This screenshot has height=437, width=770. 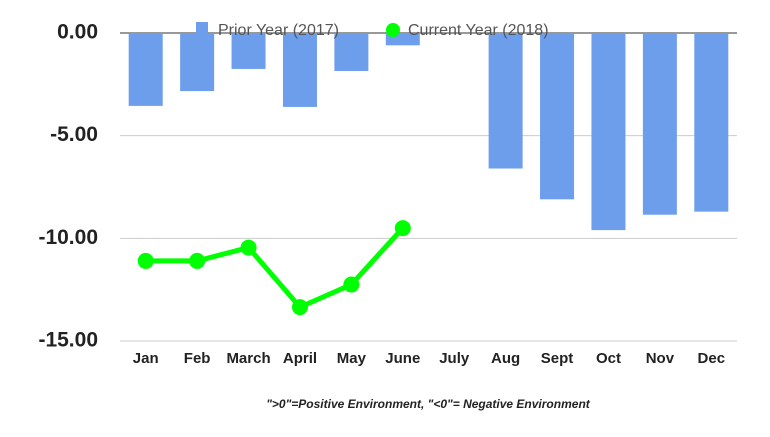 I want to click on legend-label: Prior Year (2017), so click(x=278, y=30).